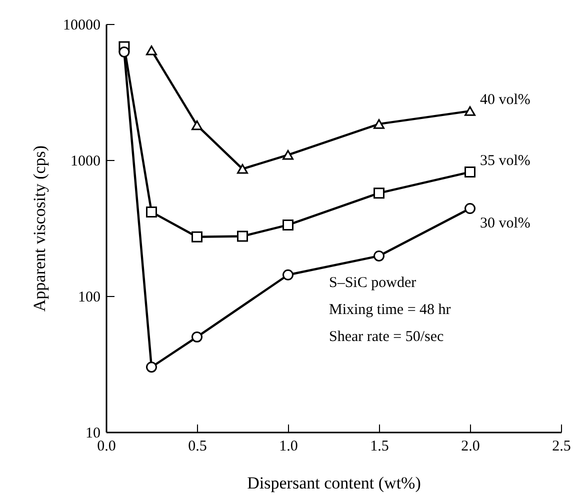 This screenshot has height=499, width=573. I want to click on y-tick-label: 10000, so click(81, 26).